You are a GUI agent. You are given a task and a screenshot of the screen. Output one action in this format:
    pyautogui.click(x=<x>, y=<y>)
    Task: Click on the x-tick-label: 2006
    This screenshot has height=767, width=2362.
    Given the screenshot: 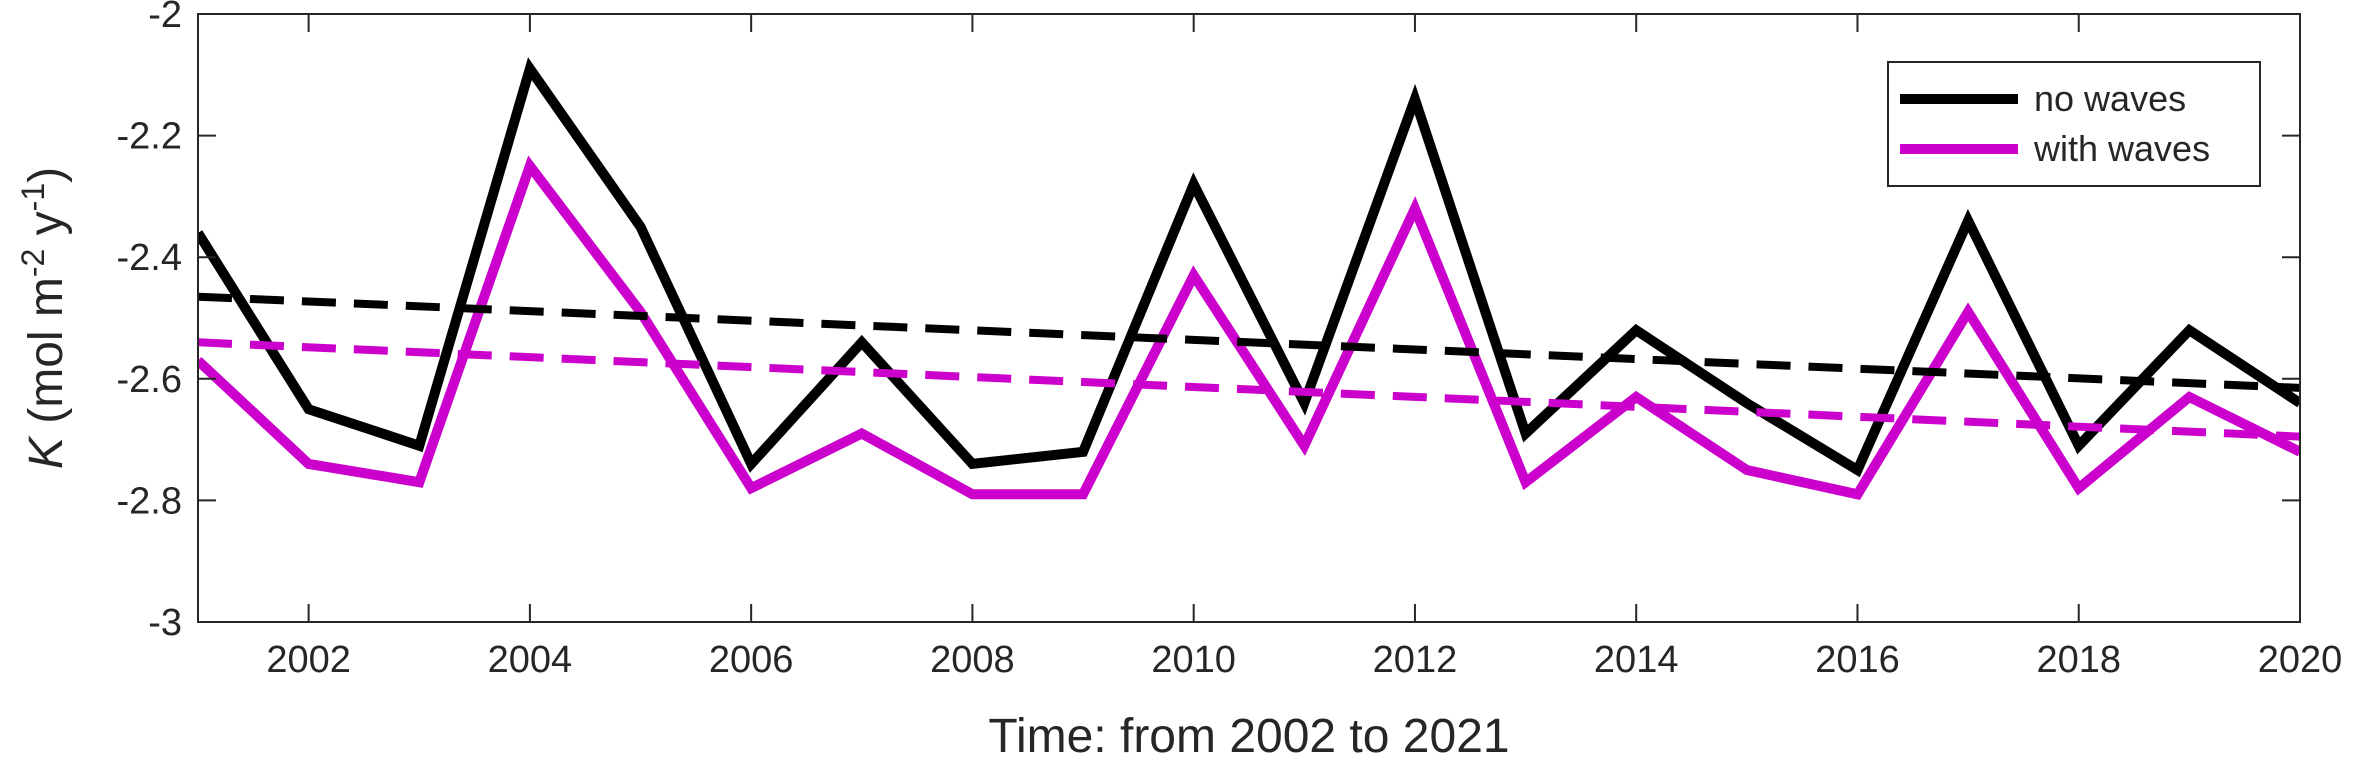 What is the action you would take?
    pyautogui.click(x=751, y=660)
    